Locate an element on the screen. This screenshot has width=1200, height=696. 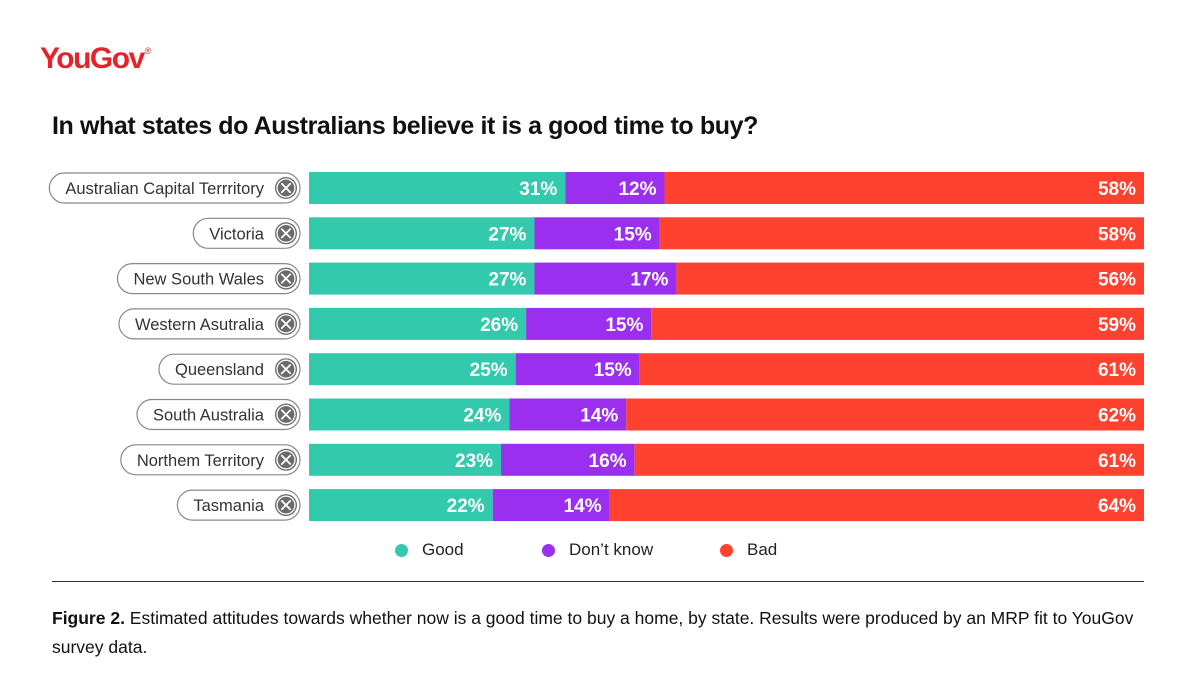
legend-label-bad: Bad is located at coordinates (762, 549).